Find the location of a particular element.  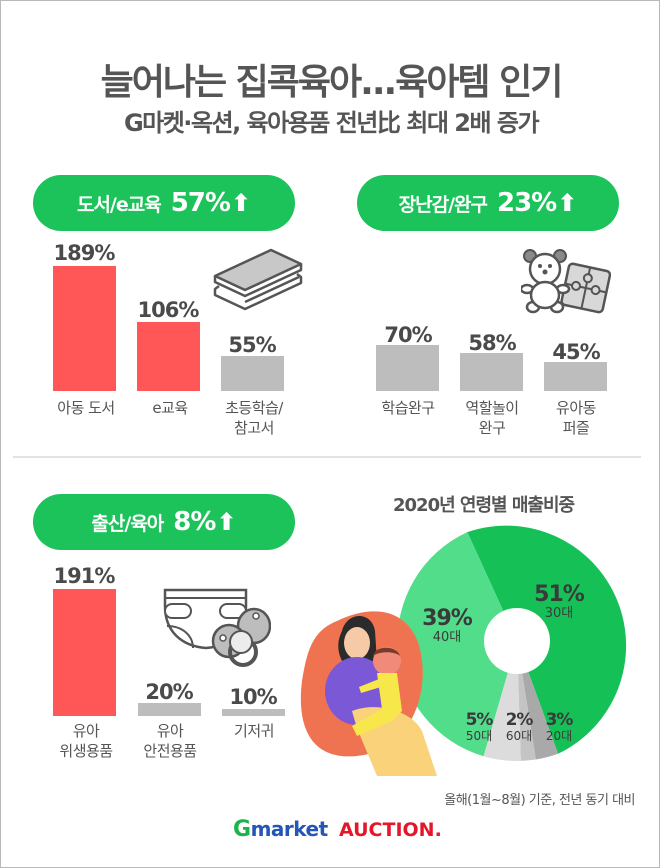

slice-label-60s: 2% 60대 is located at coordinates (519, 727).